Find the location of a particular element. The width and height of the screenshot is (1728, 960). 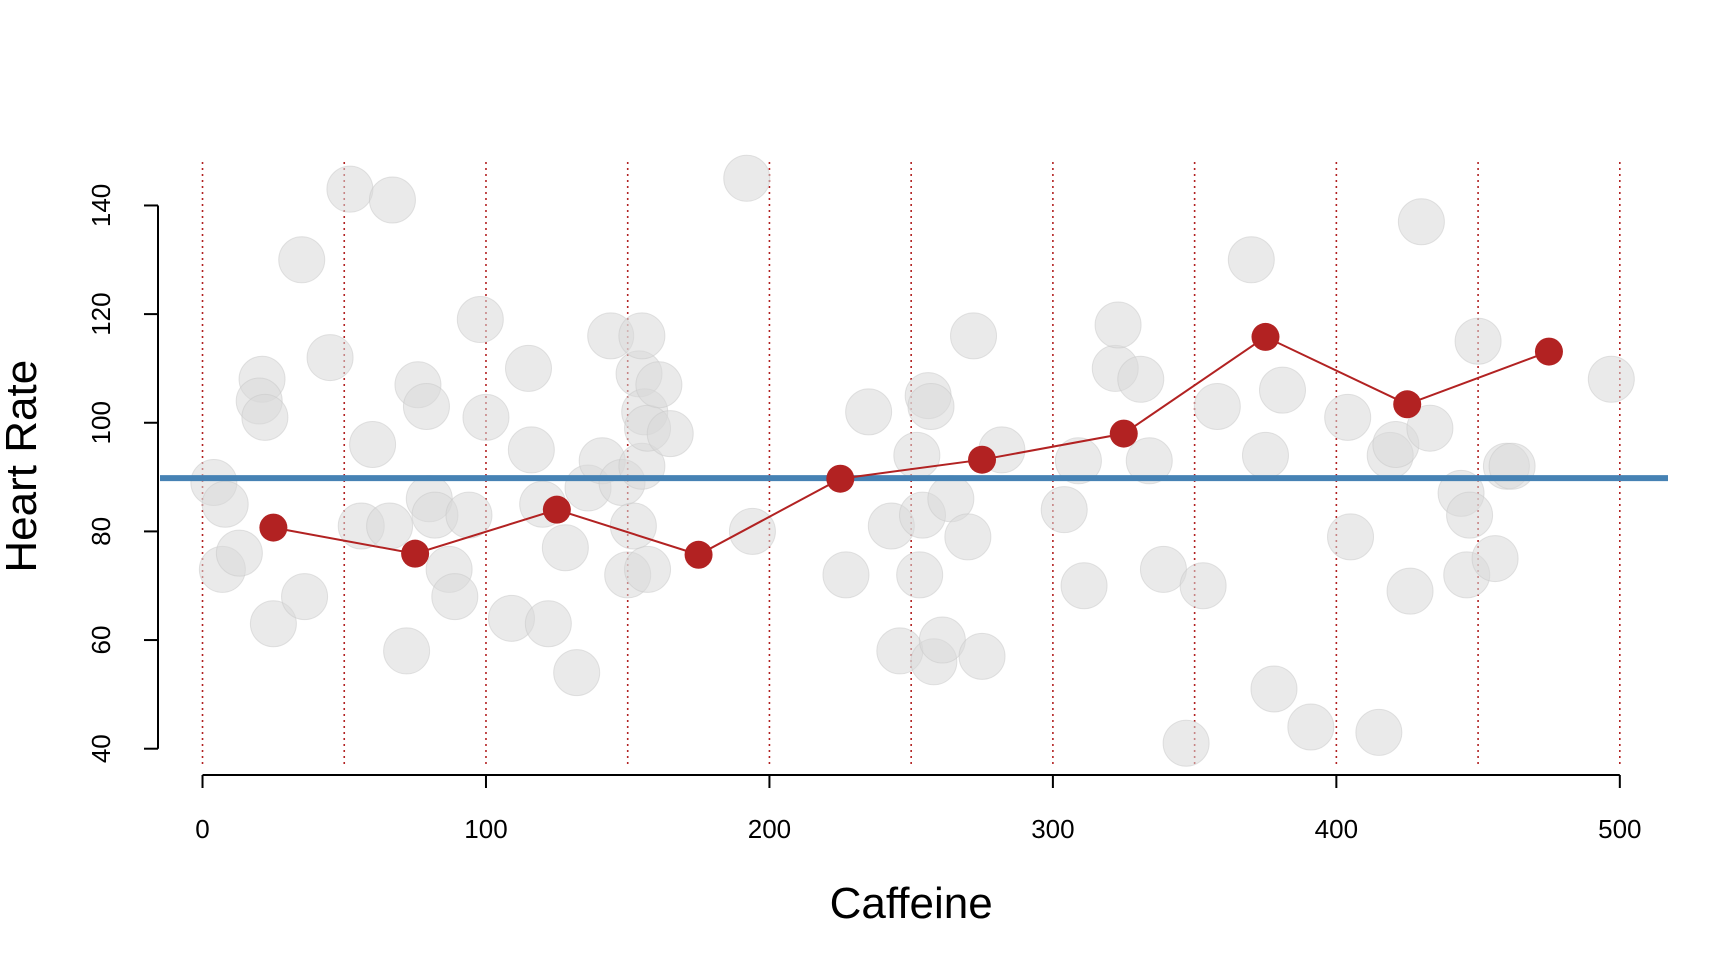

x-tick-label-1: 100 is located at coordinates (485, 829).